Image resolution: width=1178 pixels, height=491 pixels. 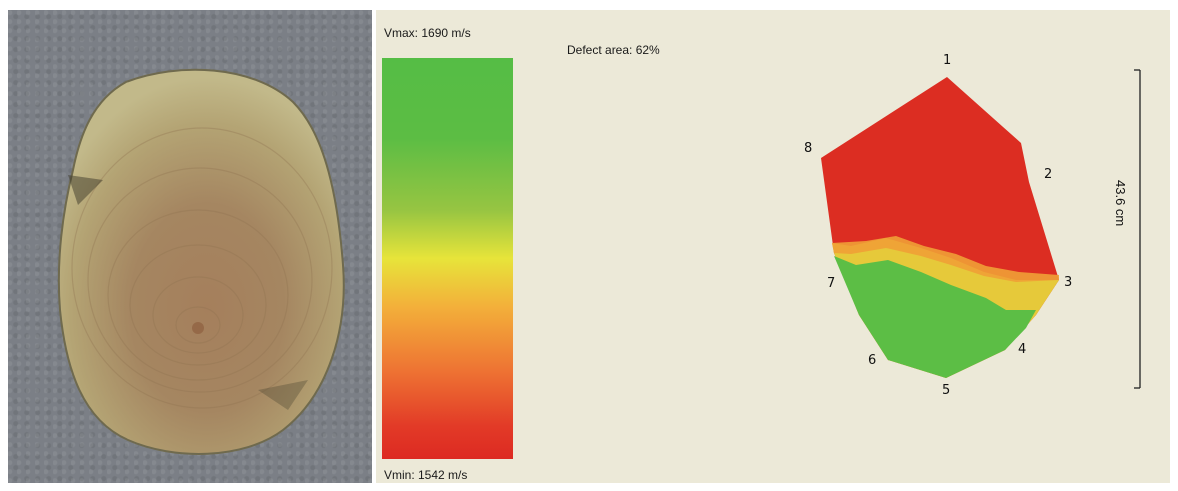 What do you see at coordinates (1068, 282) in the screenshot?
I see `node-label-3: 3` at bounding box center [1068, 282].